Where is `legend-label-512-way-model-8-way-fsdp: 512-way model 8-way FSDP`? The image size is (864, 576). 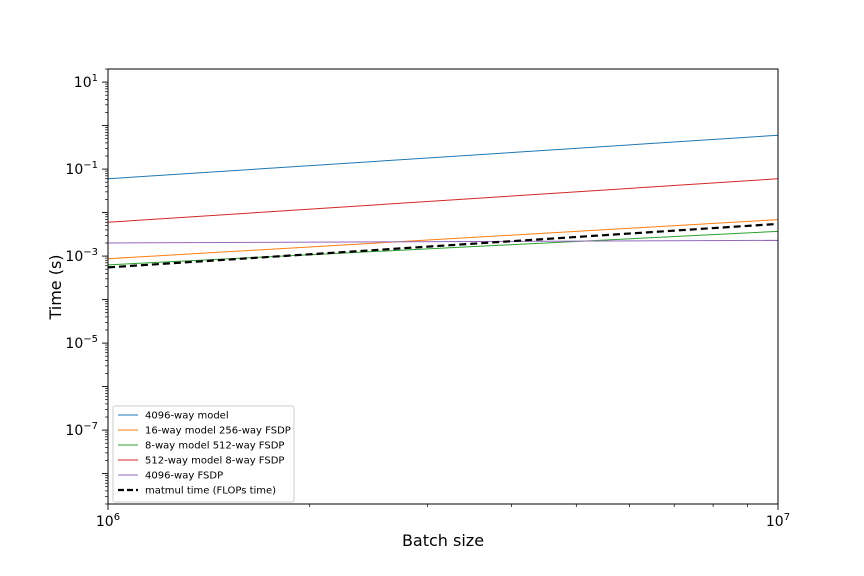
legend-label-512-way-model-8-way-fsdp: 512-way model 8-way FSDP is located at coordinates (214, 461).